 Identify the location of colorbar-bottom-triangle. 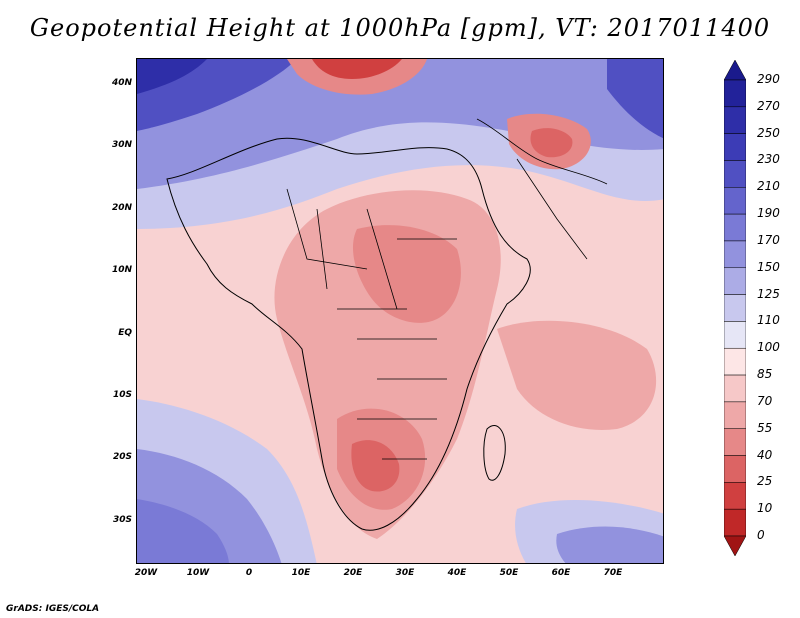
(735, 545).